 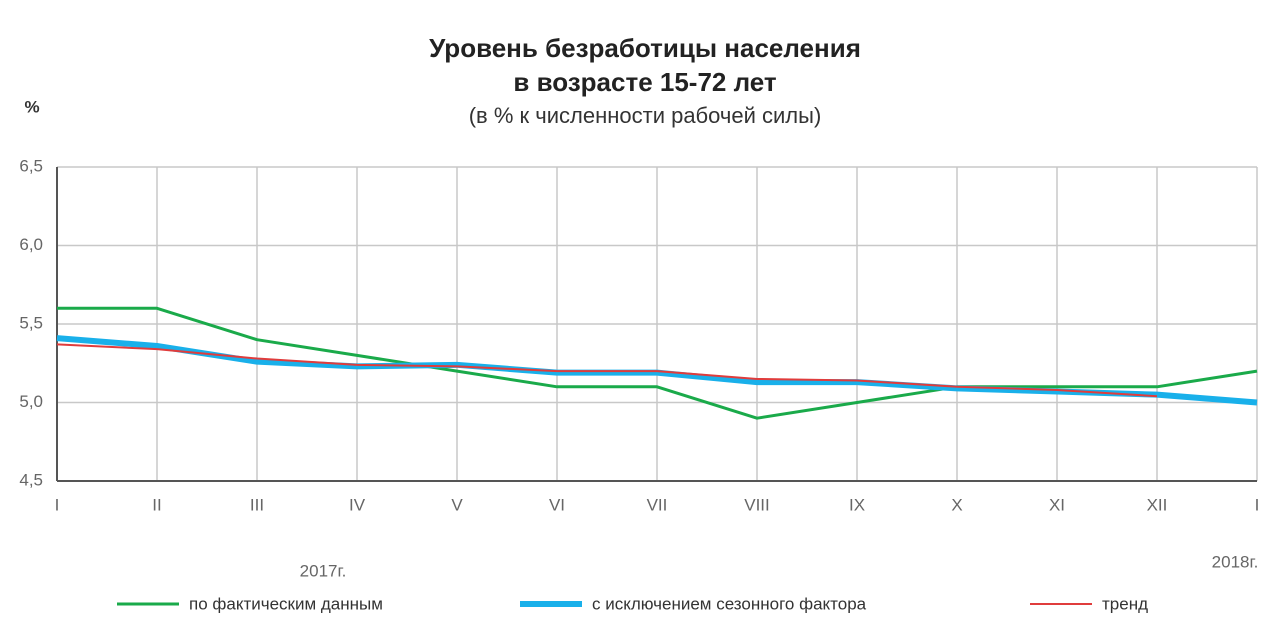 I want to click on y-tick-label: 6,0, so click(x=31, y=244).